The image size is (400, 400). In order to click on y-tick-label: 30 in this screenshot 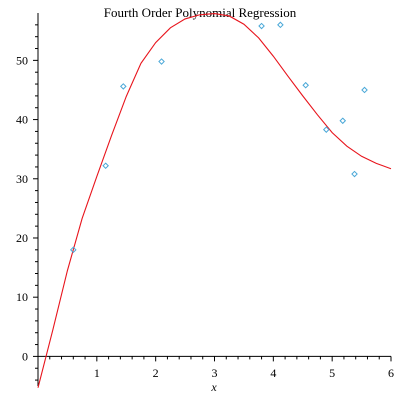, I will do `click(22, 179)`.